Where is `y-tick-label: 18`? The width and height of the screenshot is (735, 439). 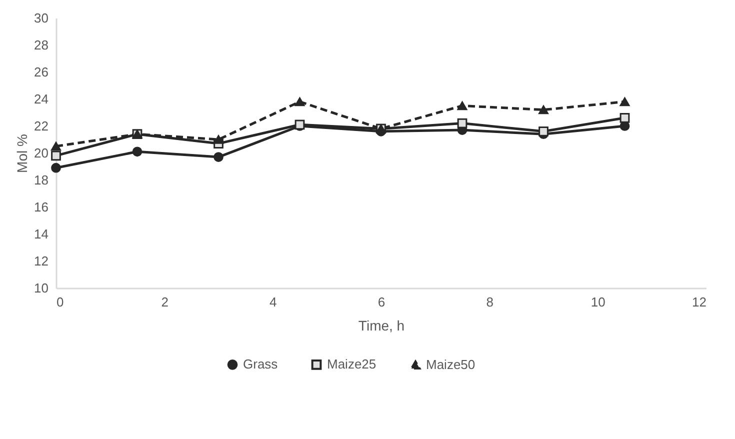 y-tick-label: 18 is located at coordinates (41, 180).